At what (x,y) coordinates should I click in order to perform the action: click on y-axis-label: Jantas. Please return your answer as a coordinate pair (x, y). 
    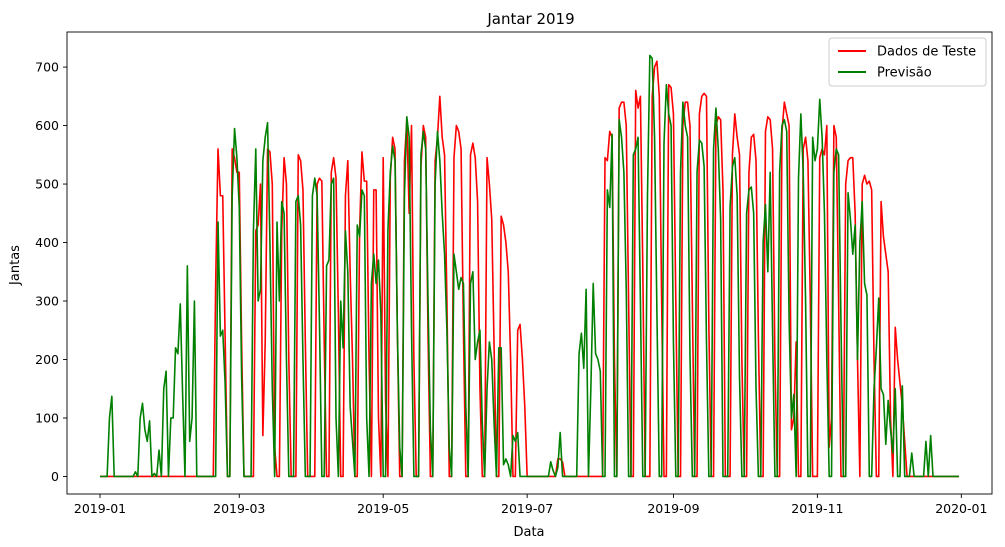
    Looking at the image, I should click on (15, 265).